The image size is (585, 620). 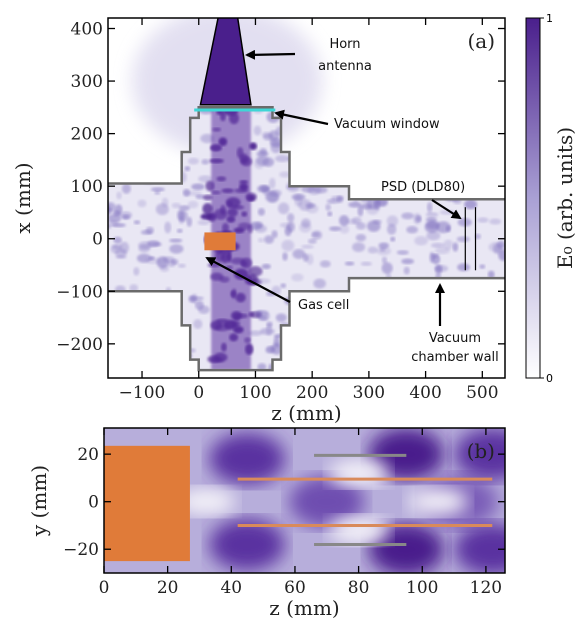 What do you see at coordinates (231, 588) in the screenshot?
I see `x-tick-label: 40` at bounding box center [231, 588].